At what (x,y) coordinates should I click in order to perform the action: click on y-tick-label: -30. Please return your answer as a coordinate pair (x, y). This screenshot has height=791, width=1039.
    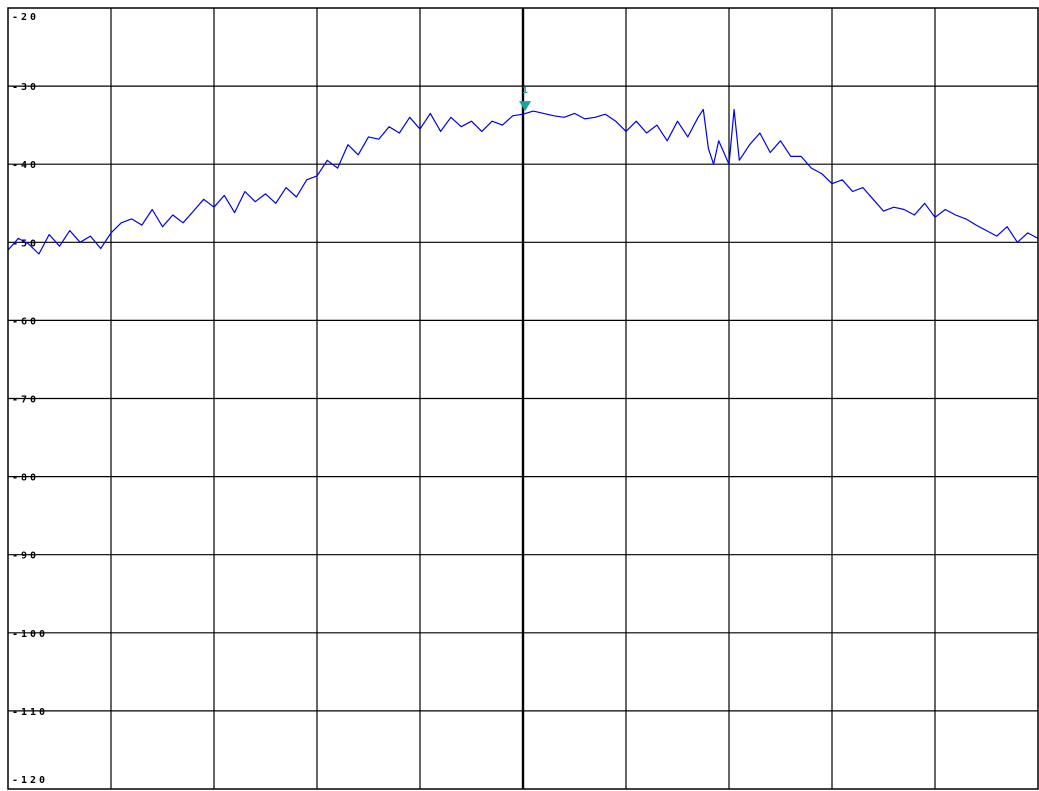
    Looking at the image, I should click on (25, 87).